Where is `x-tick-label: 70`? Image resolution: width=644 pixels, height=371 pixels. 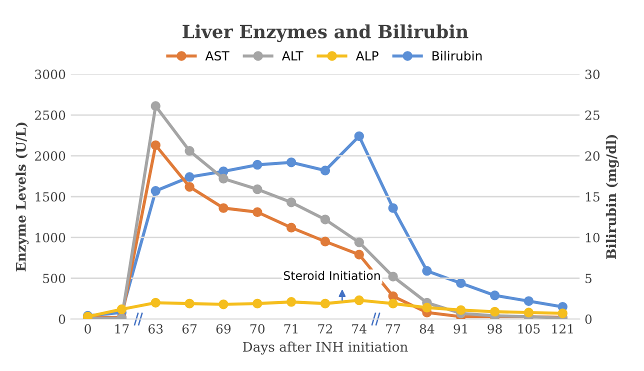
x-tick-label: 70 is located at coordinates (257, 329).